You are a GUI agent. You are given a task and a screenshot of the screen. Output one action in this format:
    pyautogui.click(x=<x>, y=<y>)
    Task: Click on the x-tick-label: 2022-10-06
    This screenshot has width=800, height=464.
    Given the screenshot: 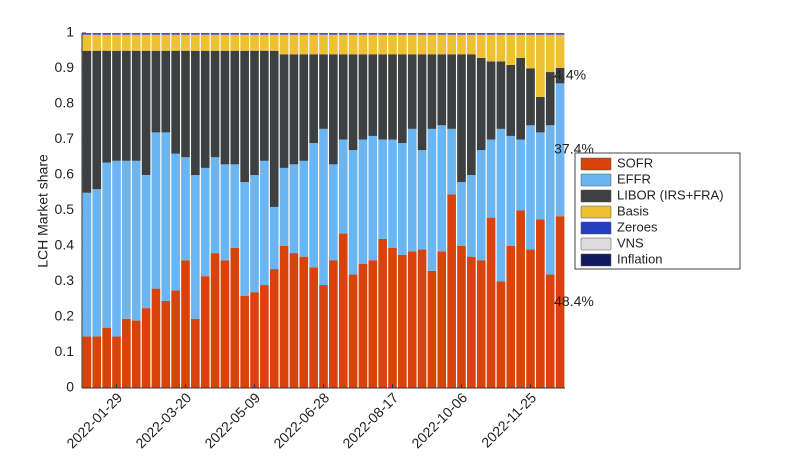 What is the action you would take?
    pyautogui.click(x=439, y=420)
    